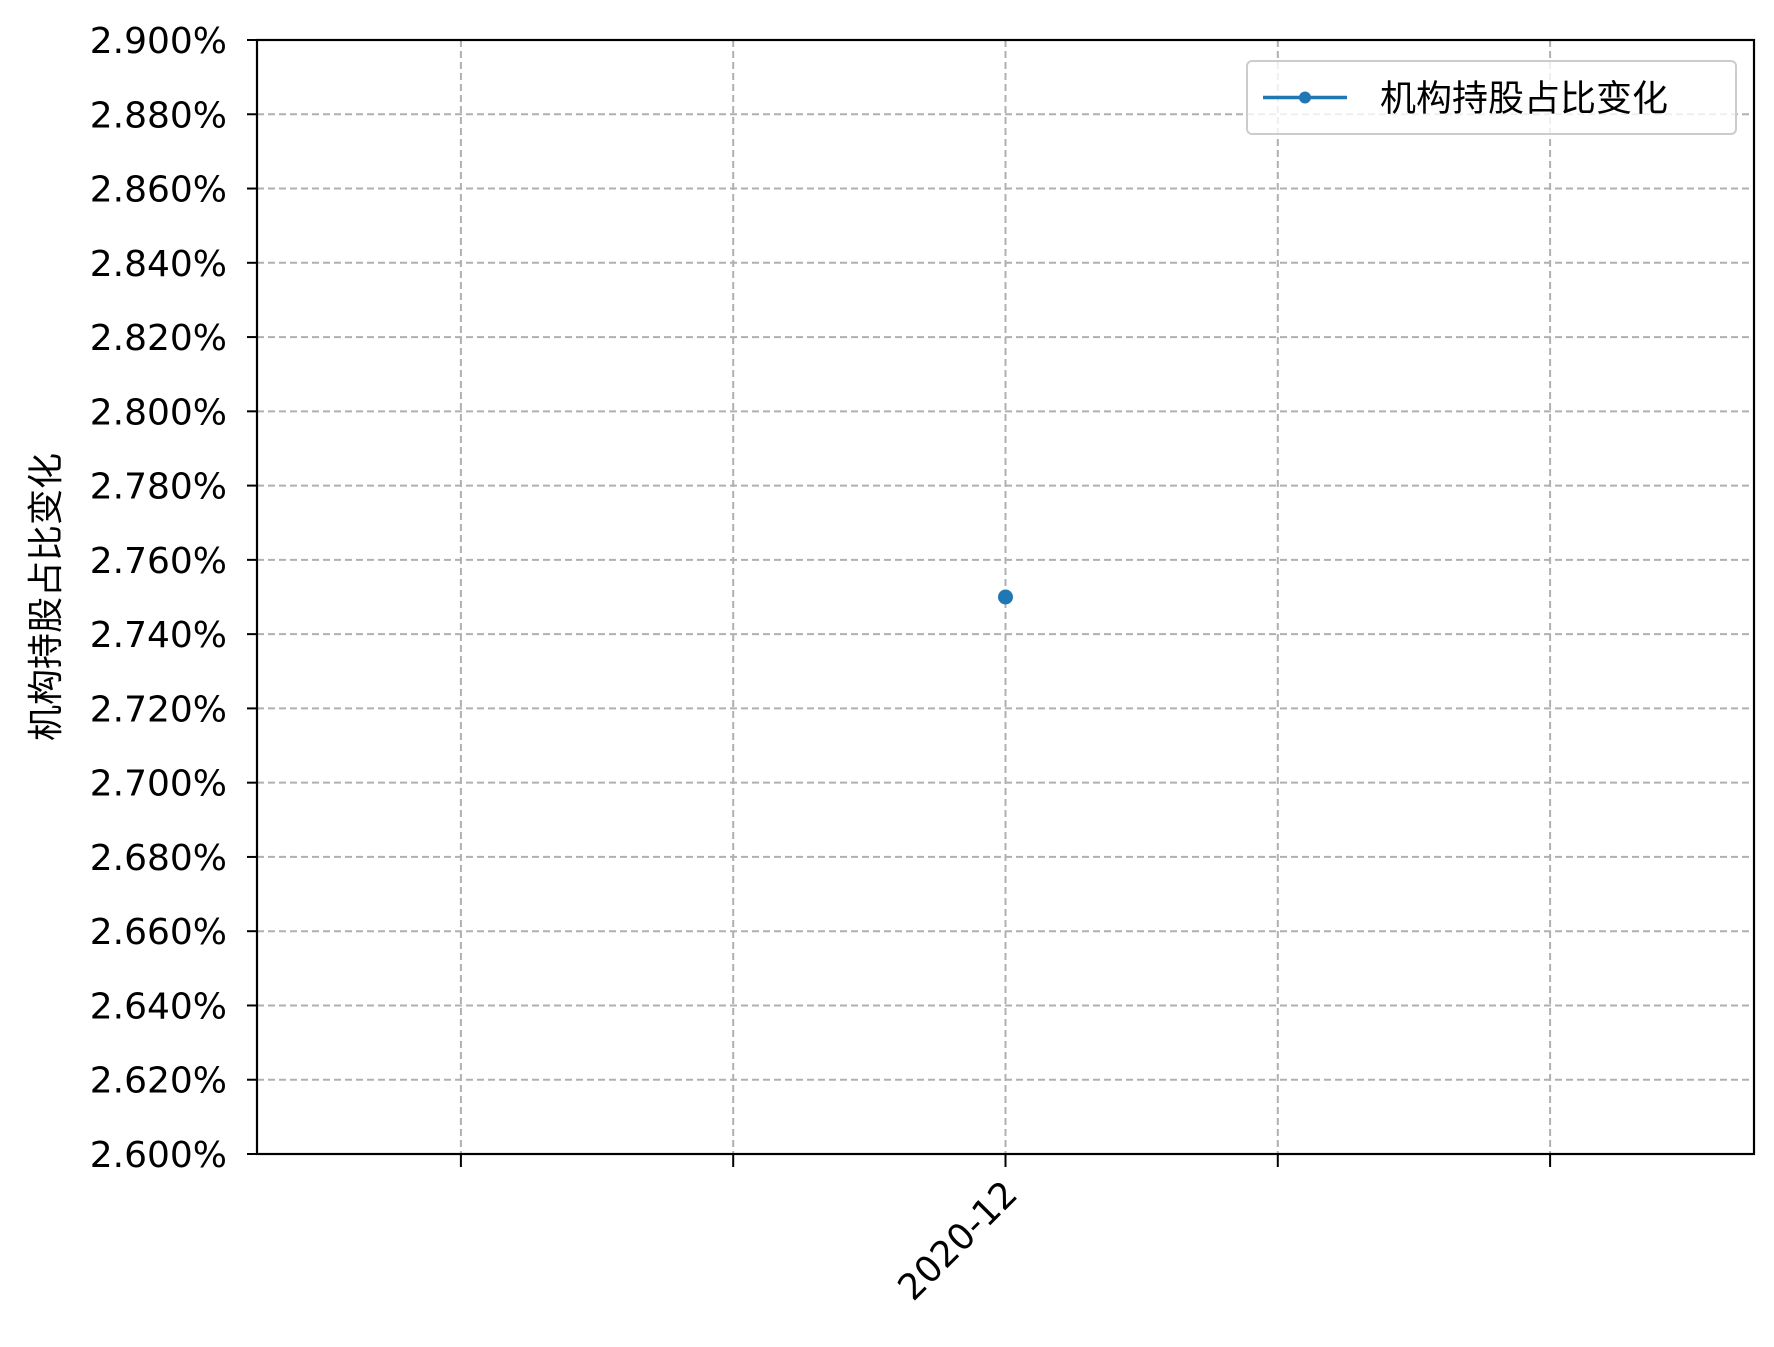  I want to click on legend: 机构持股占比变化, so click(1491, 97).